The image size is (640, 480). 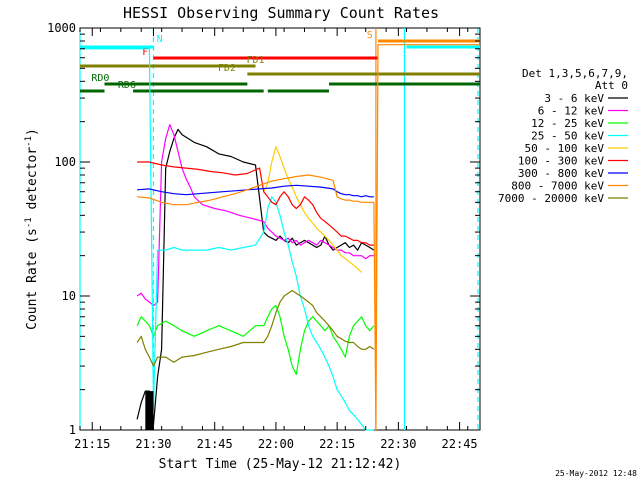 What do you see at coordinates (32, 132) in the screenshot?
I see `y-axis-label-part3: )` at bounding box center [32, 132].